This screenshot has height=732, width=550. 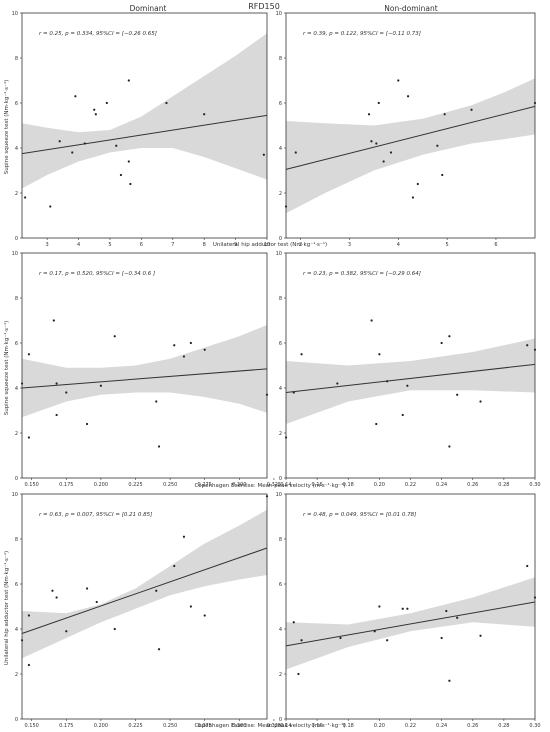 I want to click on x-tick-label: 0.26, so click(x=472, y=726).